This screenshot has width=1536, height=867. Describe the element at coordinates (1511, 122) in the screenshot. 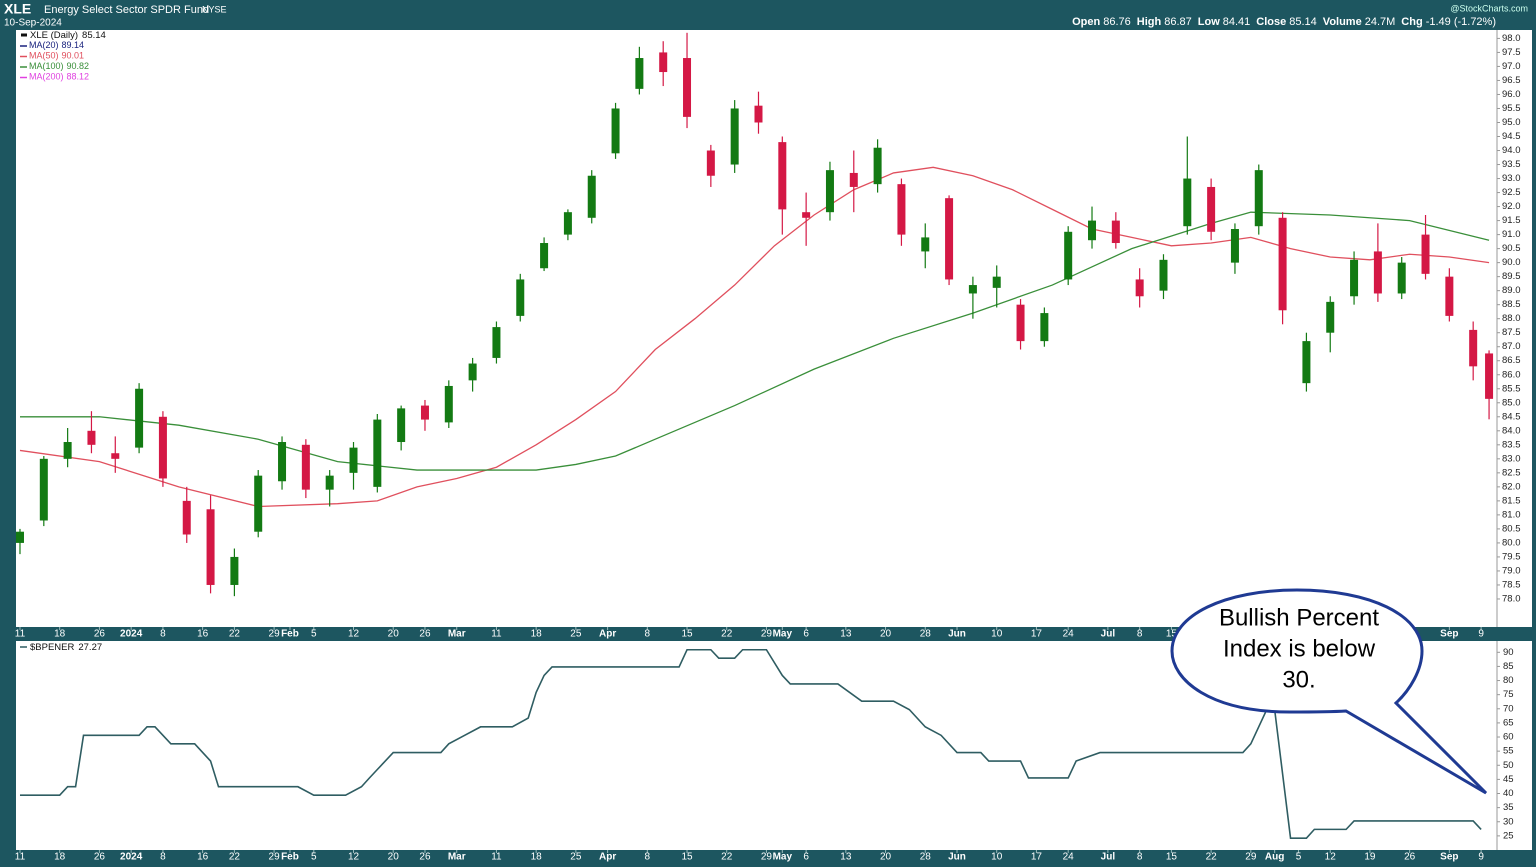

I see `y-tick-label: 95.0` at that location.